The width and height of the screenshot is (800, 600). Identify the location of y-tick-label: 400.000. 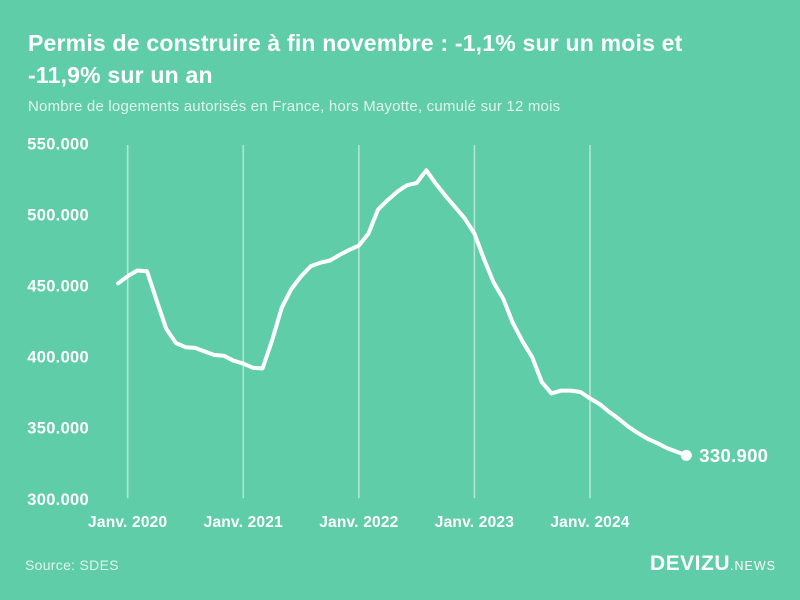
(58, 358).